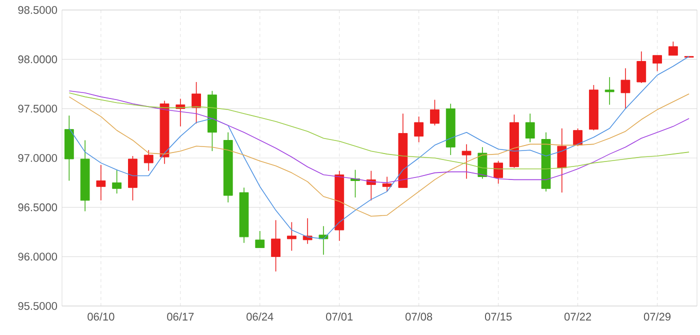 This screenshot has width=700, height=335. What do you see at coordinates (101, 316) in the screenshot?
I see `x-tick-label: 06/10` at bounding box center [101, 316].